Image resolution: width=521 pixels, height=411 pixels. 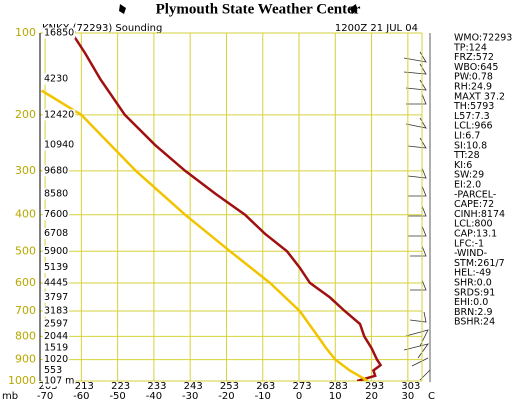 I want to click on x-tick-label-kelvin: 283, so click(x=338, y=386).